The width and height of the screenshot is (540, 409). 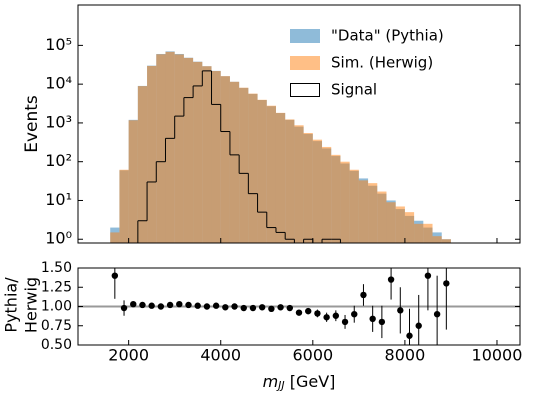 I want to click on legend-label: "Data" (Pythia), so click(x=387, y=36).